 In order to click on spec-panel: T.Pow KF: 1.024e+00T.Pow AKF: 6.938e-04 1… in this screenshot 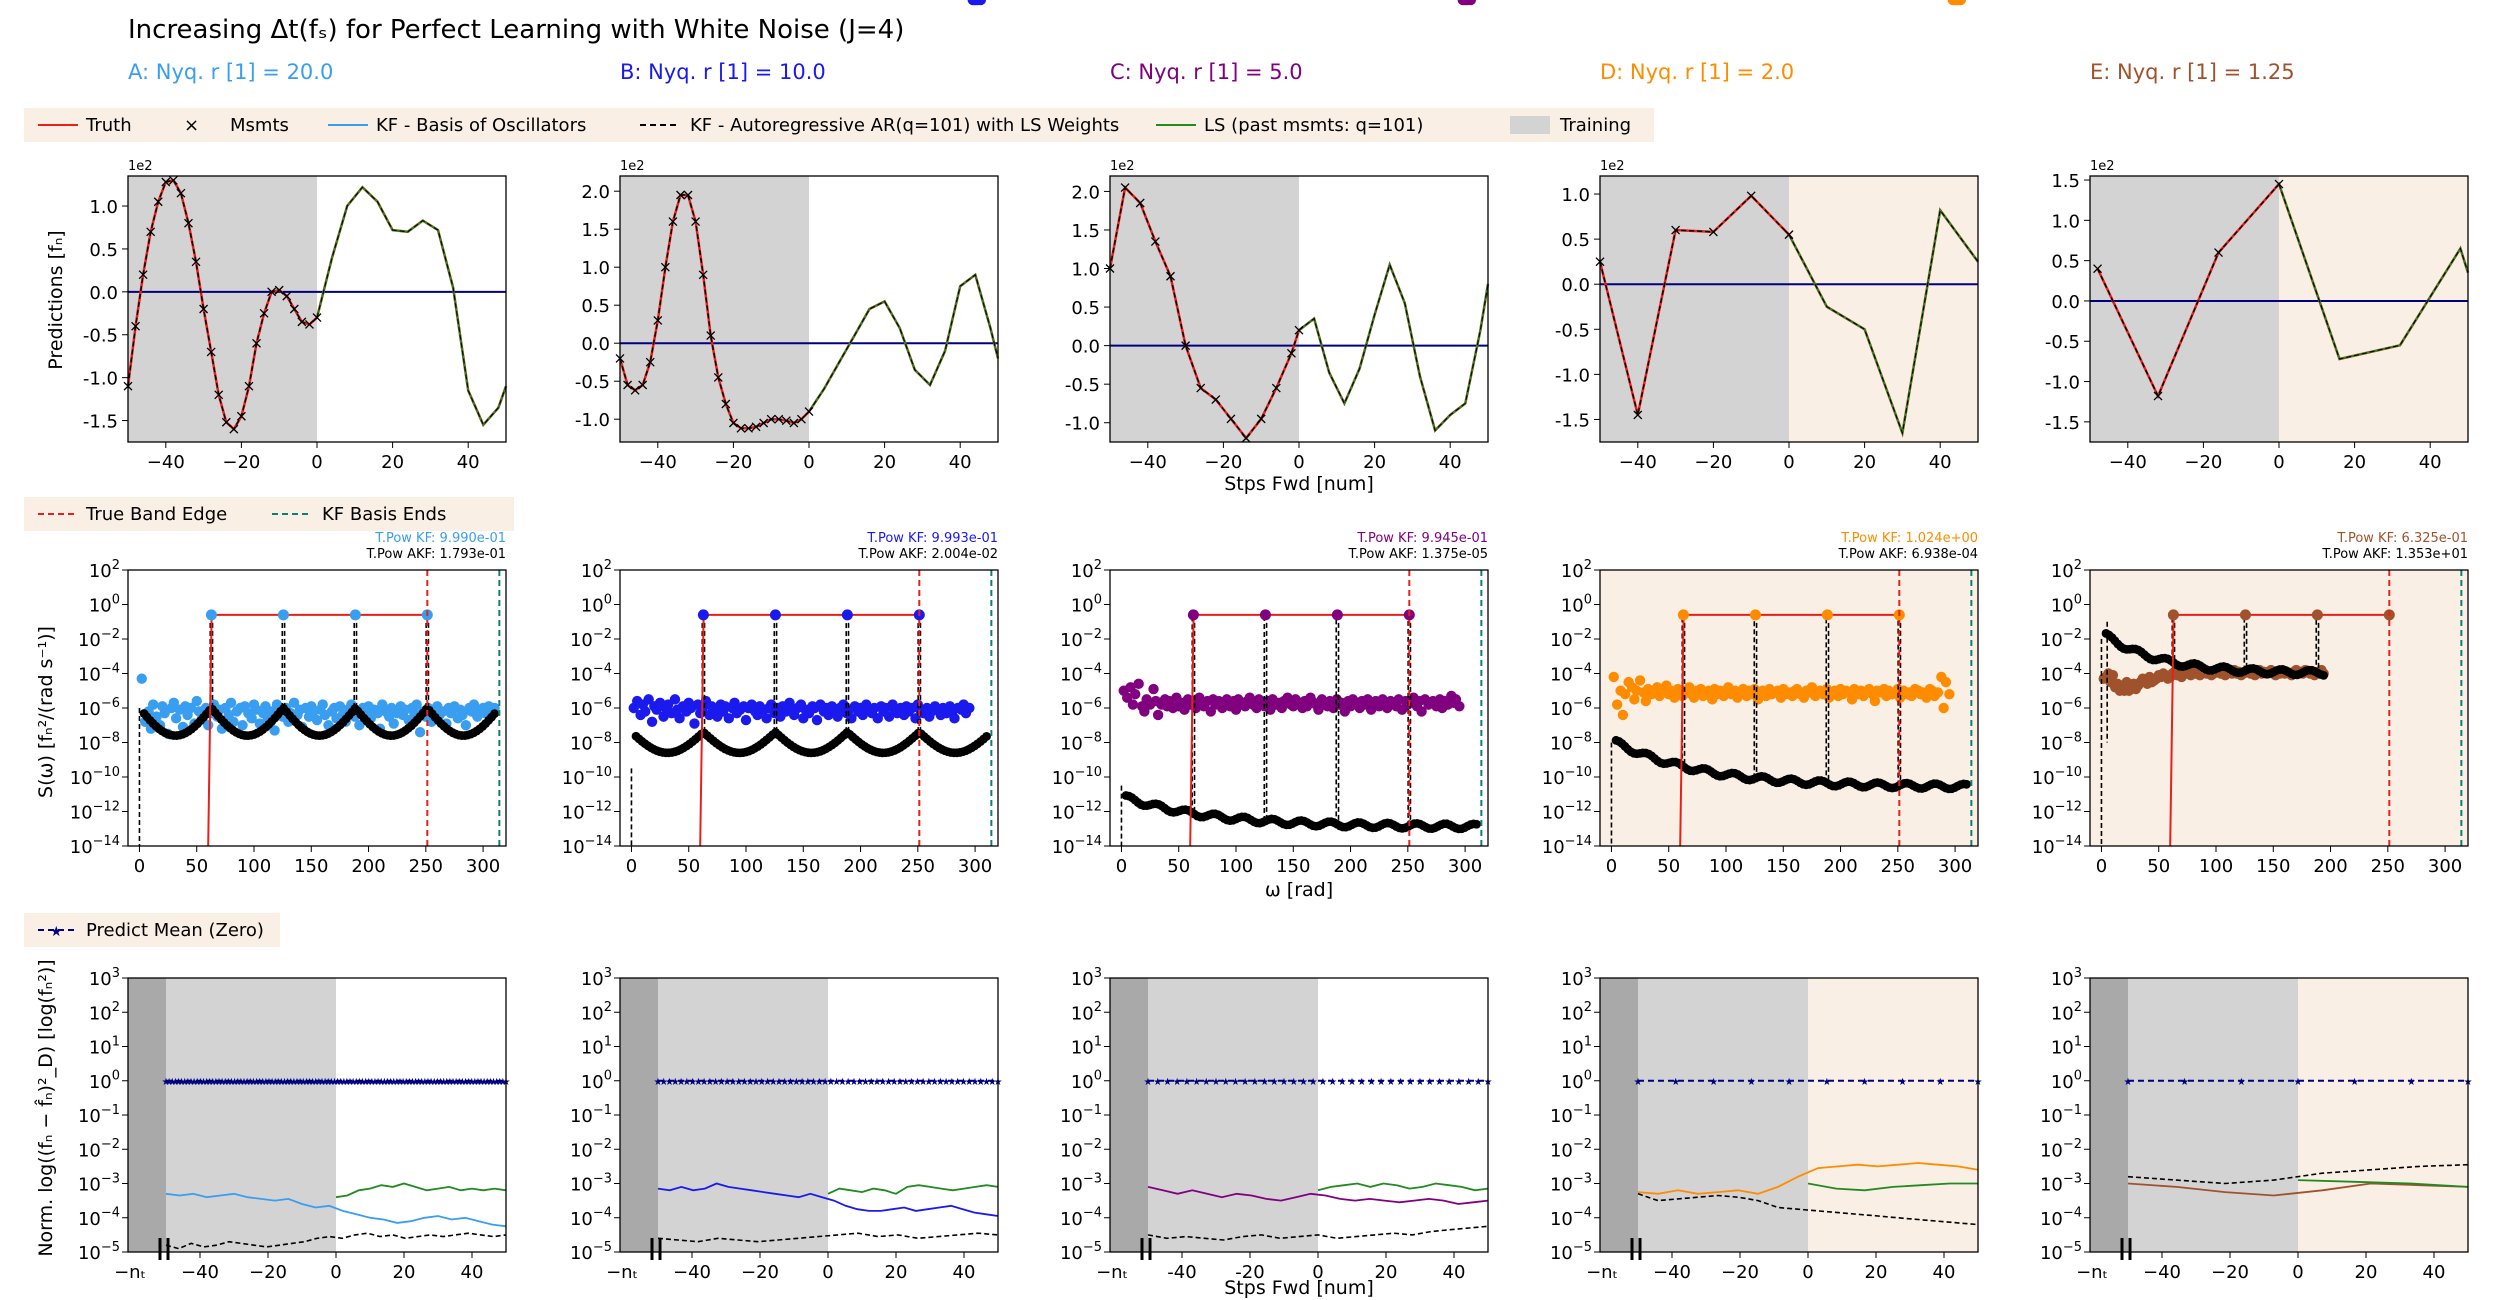, I will do `click(1760, 438)`.